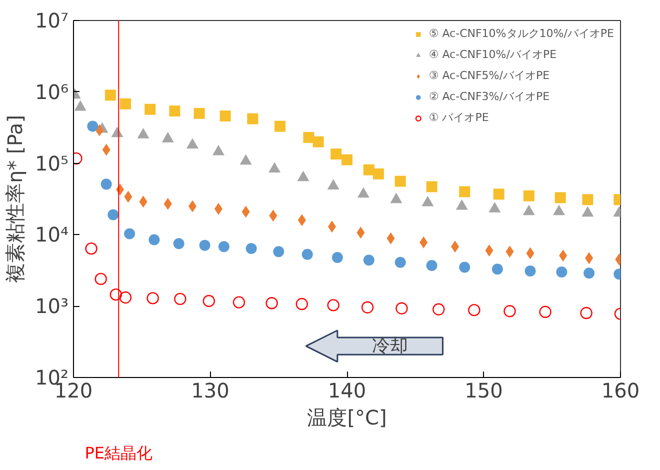  I want to click on x-axis-title: 温度[°C], so click(347, 418).